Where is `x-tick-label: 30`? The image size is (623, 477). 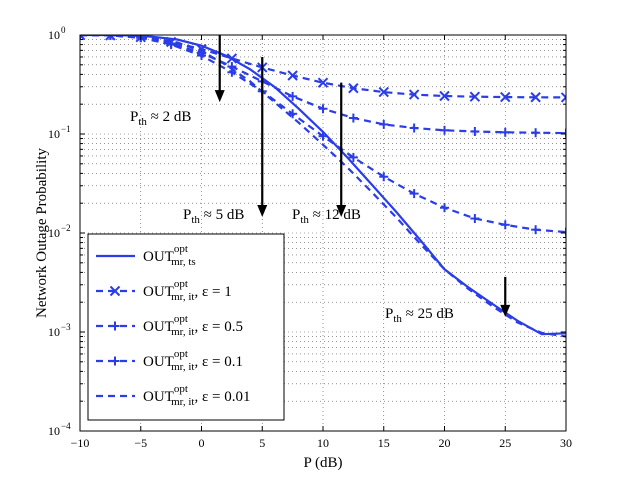
x-tick-label: 30 is located at coordinates (566, 443).